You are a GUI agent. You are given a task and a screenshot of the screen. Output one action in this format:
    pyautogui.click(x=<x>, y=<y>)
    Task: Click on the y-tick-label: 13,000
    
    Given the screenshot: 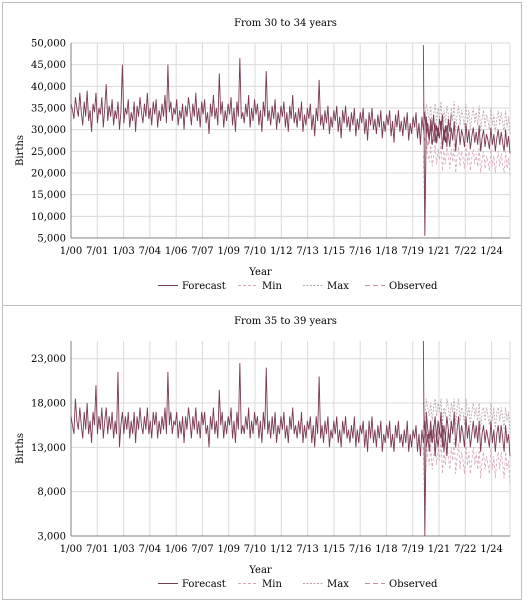 What is the action you would take?
    pyautogui.click(x=48, y=448)
    